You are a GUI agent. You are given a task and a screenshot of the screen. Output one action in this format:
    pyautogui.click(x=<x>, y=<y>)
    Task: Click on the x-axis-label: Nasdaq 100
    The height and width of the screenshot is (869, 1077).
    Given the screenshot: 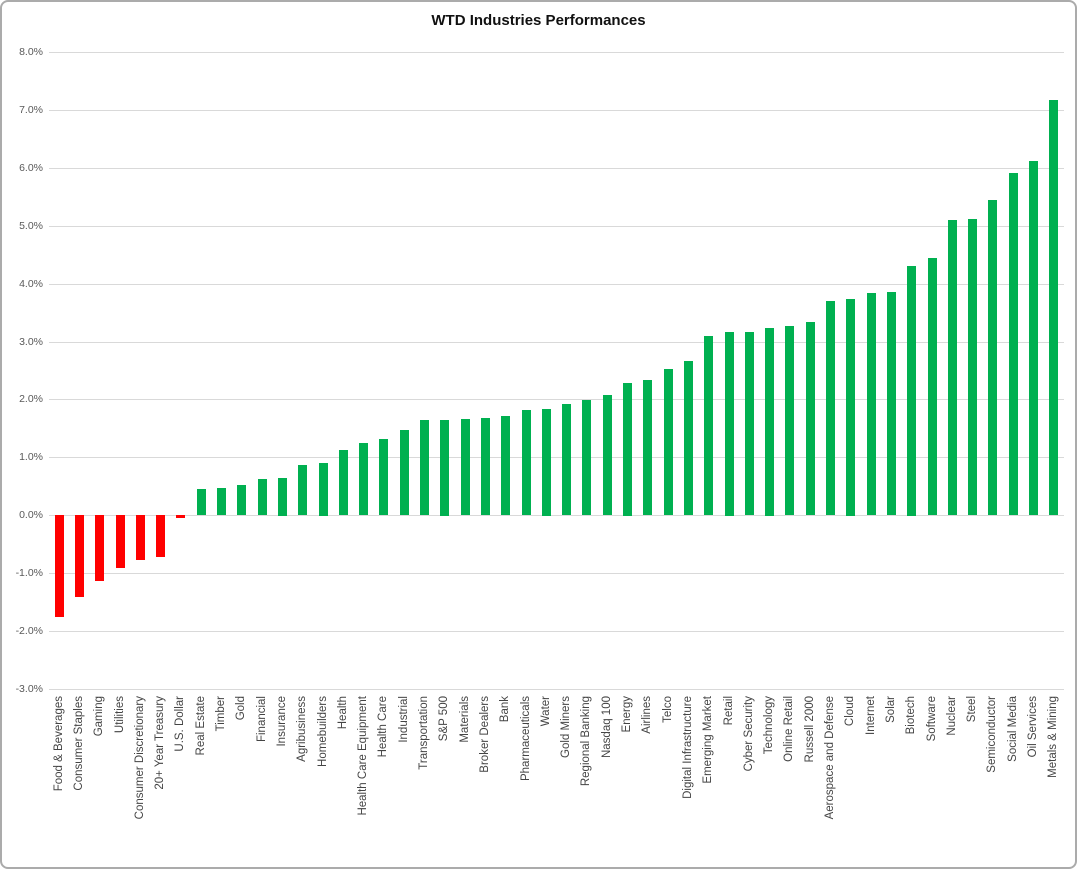 What is the action you would take?
    pyautogui.click(x=607, y=727)
    